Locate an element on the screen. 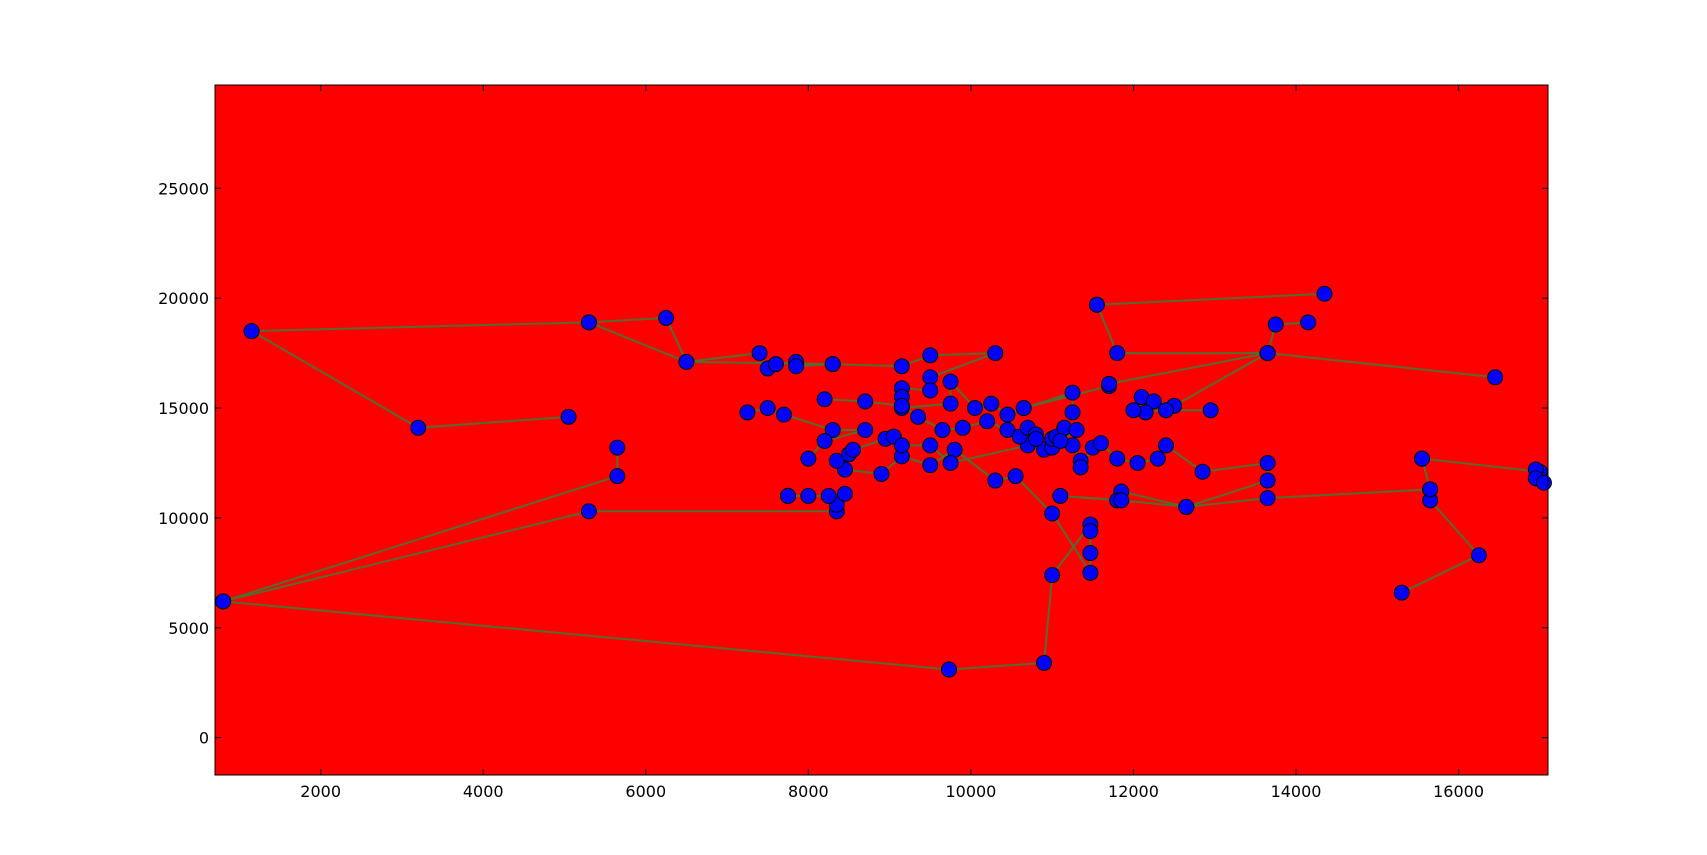 The image size is (1707, 855). y-tick-label: 5000 is located at coordinates (188, 628).